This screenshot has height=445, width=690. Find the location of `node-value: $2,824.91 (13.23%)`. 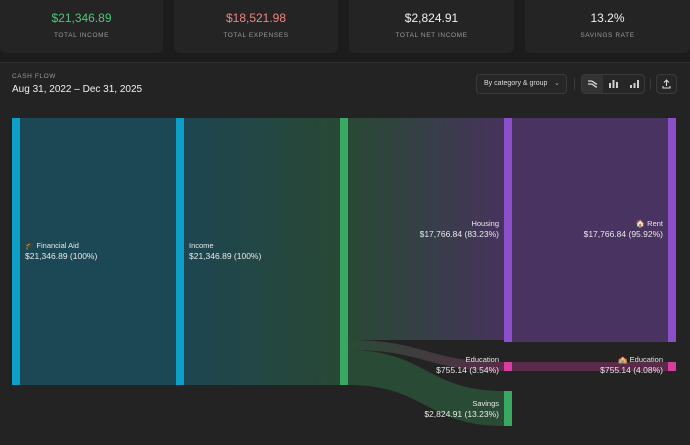

node-value: $2,824.91 (13.23%) is located at coordinates (461, 414).